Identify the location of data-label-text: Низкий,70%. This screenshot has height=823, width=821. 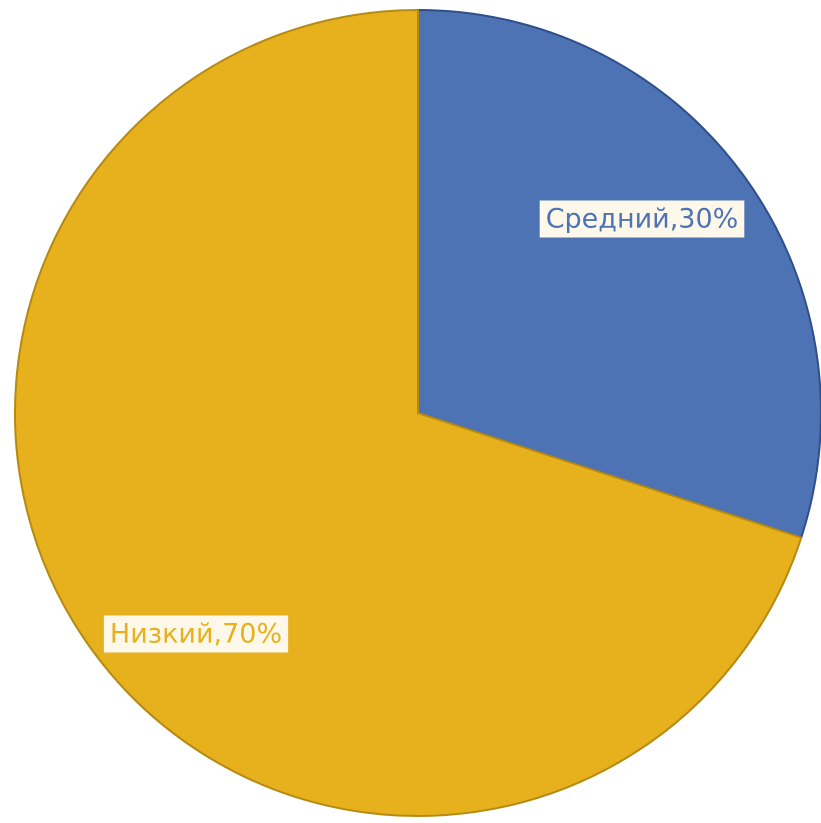
(196, 634).